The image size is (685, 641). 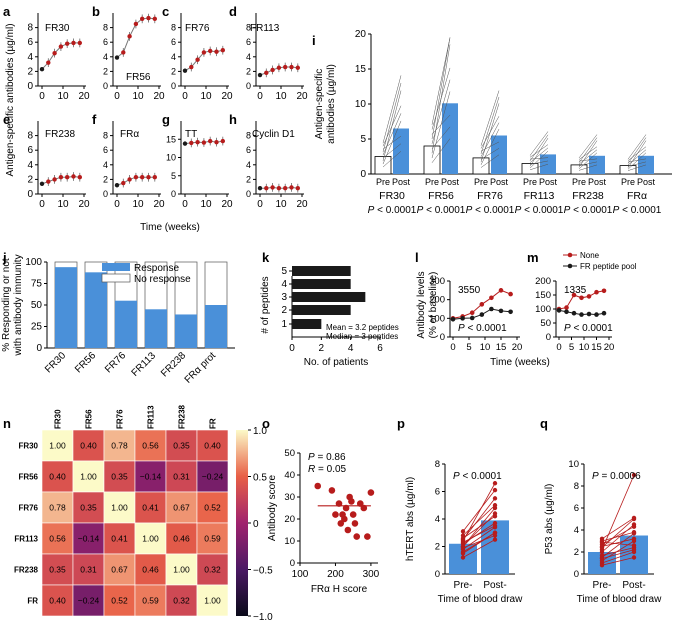 What do you see at coordinates (335, 574) in the screenshot?
I see `x-tick-label: 200` at bounding box center [335, 574].